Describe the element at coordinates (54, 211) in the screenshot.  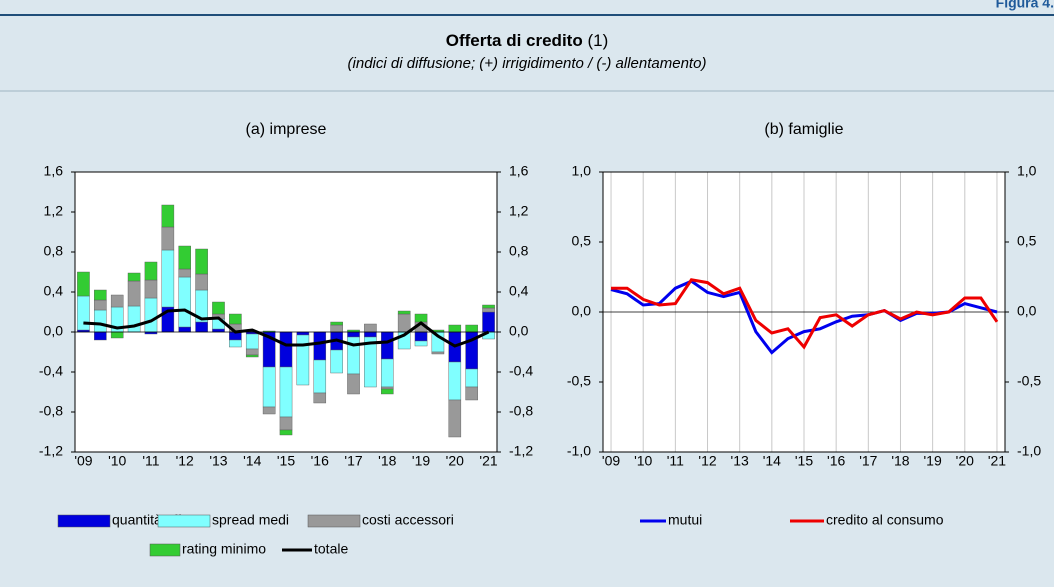
I see `y-tick-label: 1,2` at that location.